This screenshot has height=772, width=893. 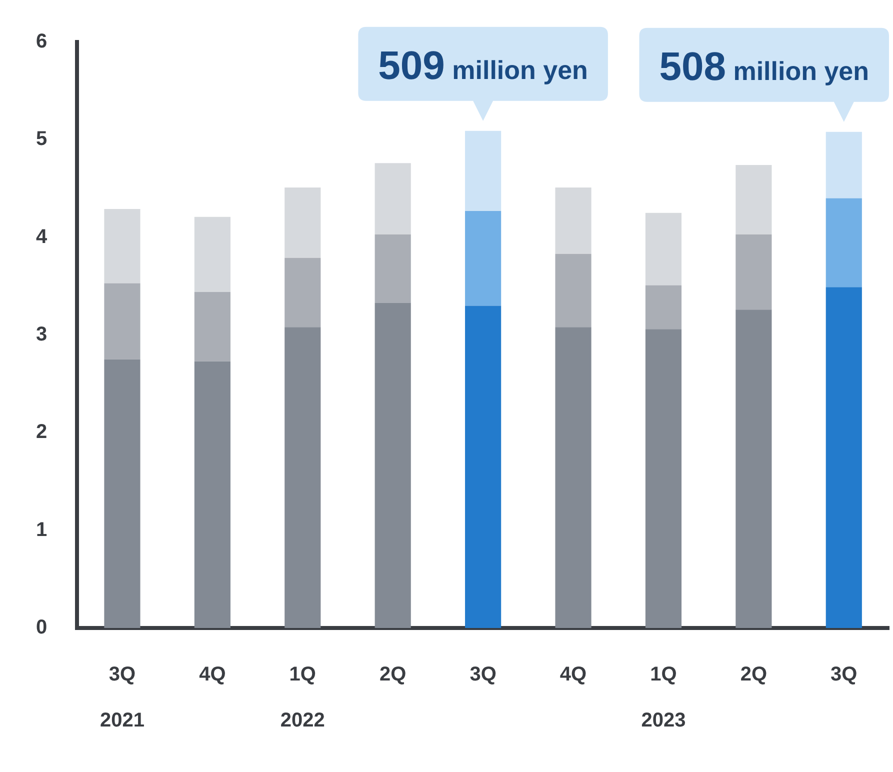 What do you see at coordinates (42, 335) in the screenshot?
I see `y-tick-label: 3` at bounding box center [42, 335].